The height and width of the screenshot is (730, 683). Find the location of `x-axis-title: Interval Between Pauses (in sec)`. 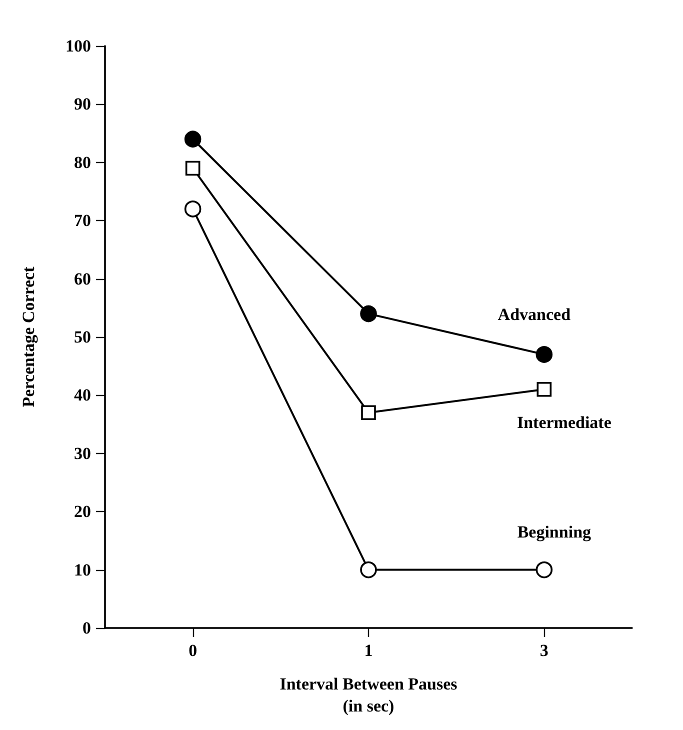

x-axis-title: Interval Between Pauses (in sec) is located at coordinates (369, 695).